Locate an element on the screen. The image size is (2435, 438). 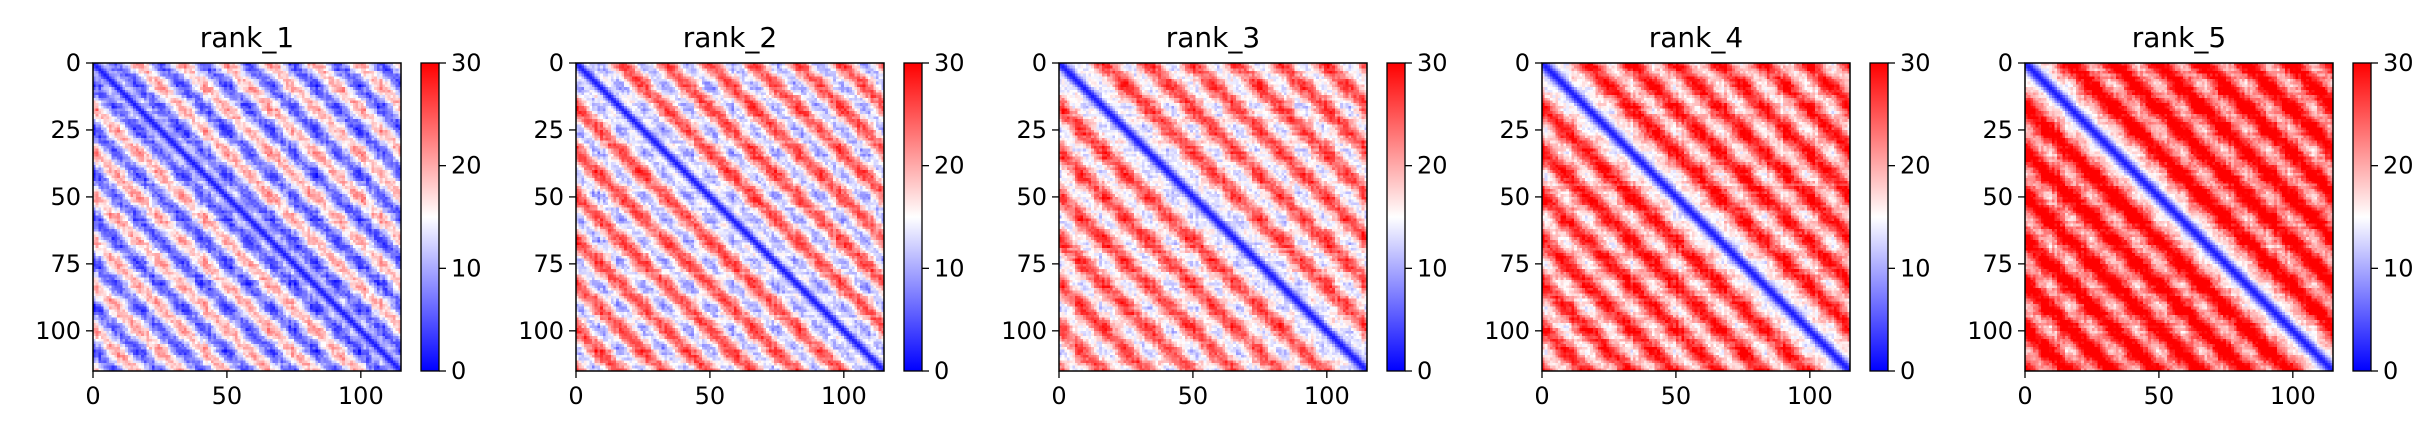
panel-title: rank_1 is located at coordinates (247, 37).